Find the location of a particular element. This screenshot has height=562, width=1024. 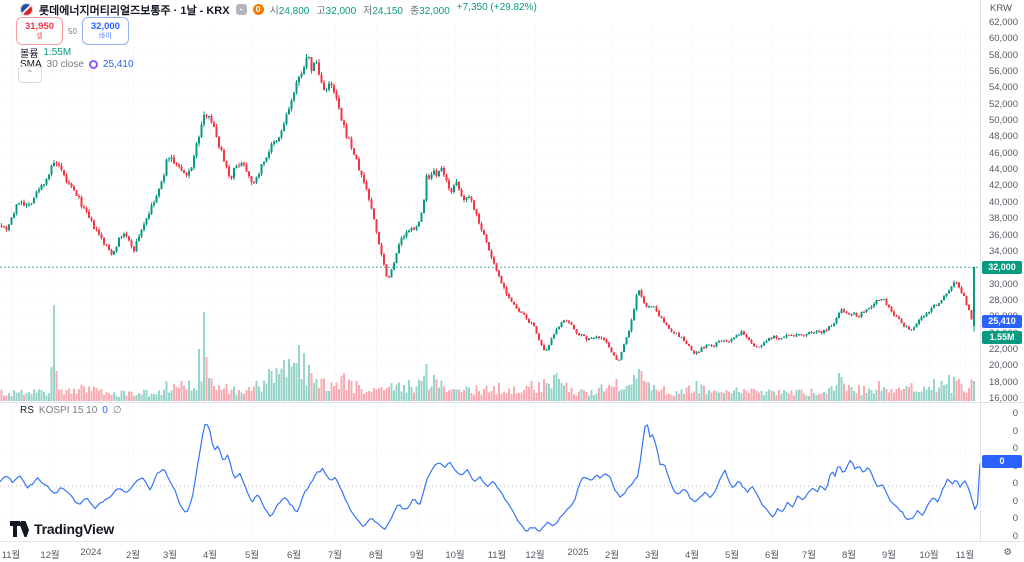

price-tick-label: 20,000 is located at coordinates (1003, 366).